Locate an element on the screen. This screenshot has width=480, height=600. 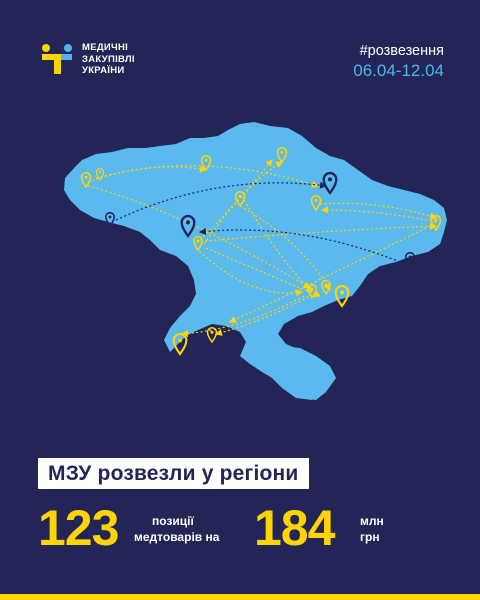
logo-text: МЕДИЧНІ ЗАКУПІВЛІ УКРАЇНИ is located at coordinates (108, 59).